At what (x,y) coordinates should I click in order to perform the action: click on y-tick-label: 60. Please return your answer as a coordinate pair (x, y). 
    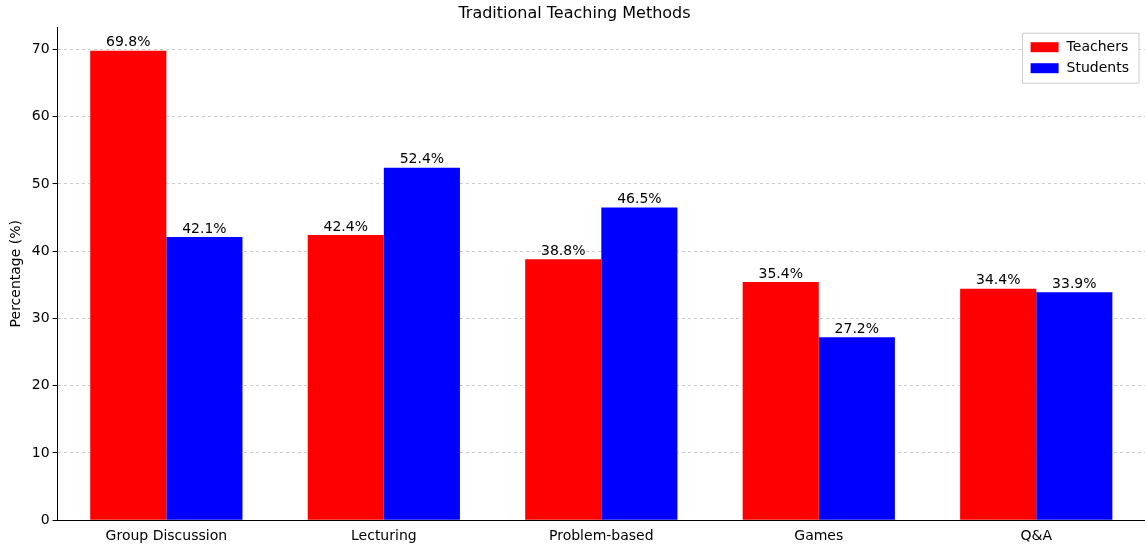
    Looking at the image, I should click on (40, 115).